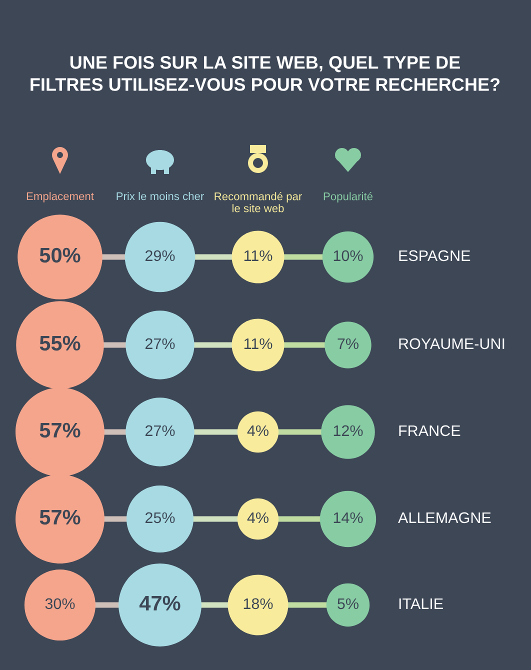  What do you see at coordinates (160, 256) in the screenshot?
I see `data-label: 29%` at bounding box center [160, 256].